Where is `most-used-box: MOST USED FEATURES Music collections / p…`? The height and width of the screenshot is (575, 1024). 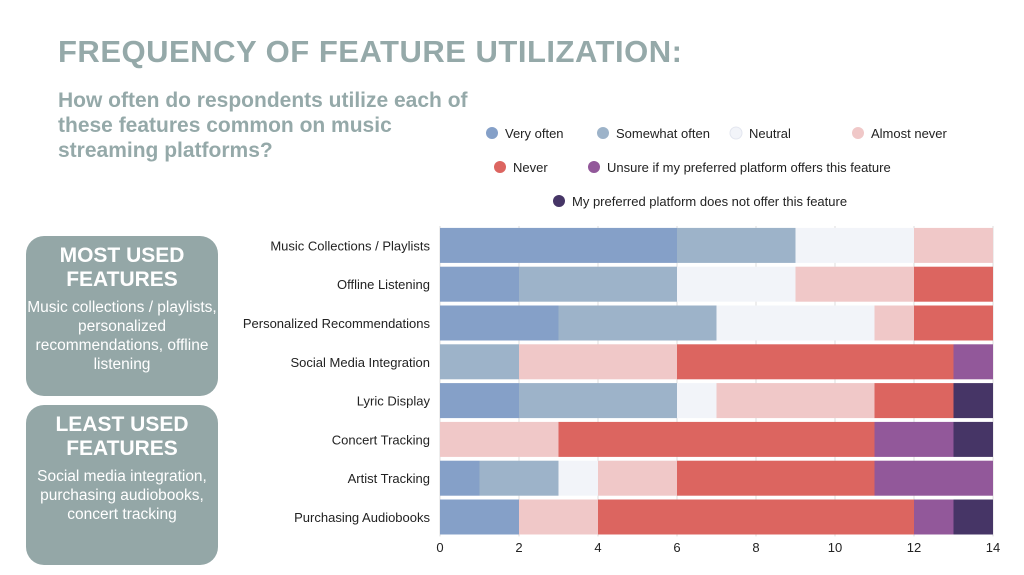 most-used-box: MOST USED FEATURES Music collections / p… is located at coordinates (122, 316).